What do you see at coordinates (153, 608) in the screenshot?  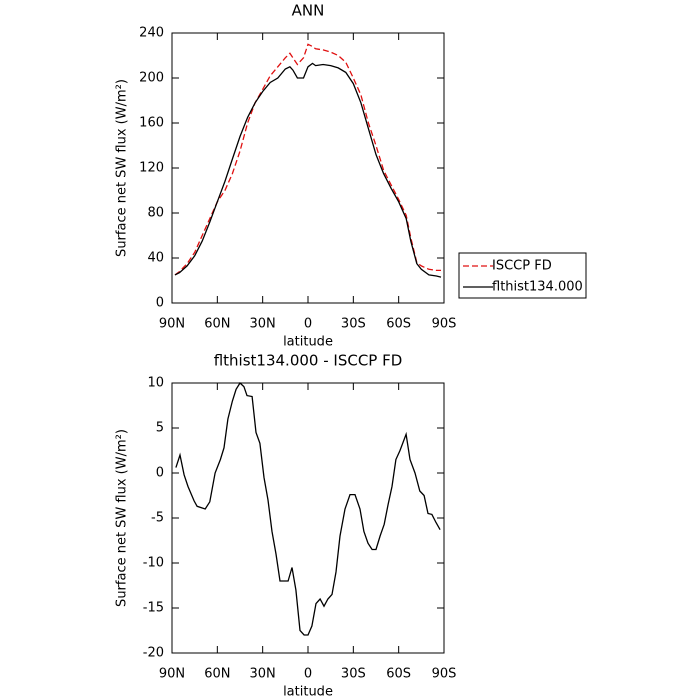 I see `y-tick-label: -15` at bounding box center [153, 608].